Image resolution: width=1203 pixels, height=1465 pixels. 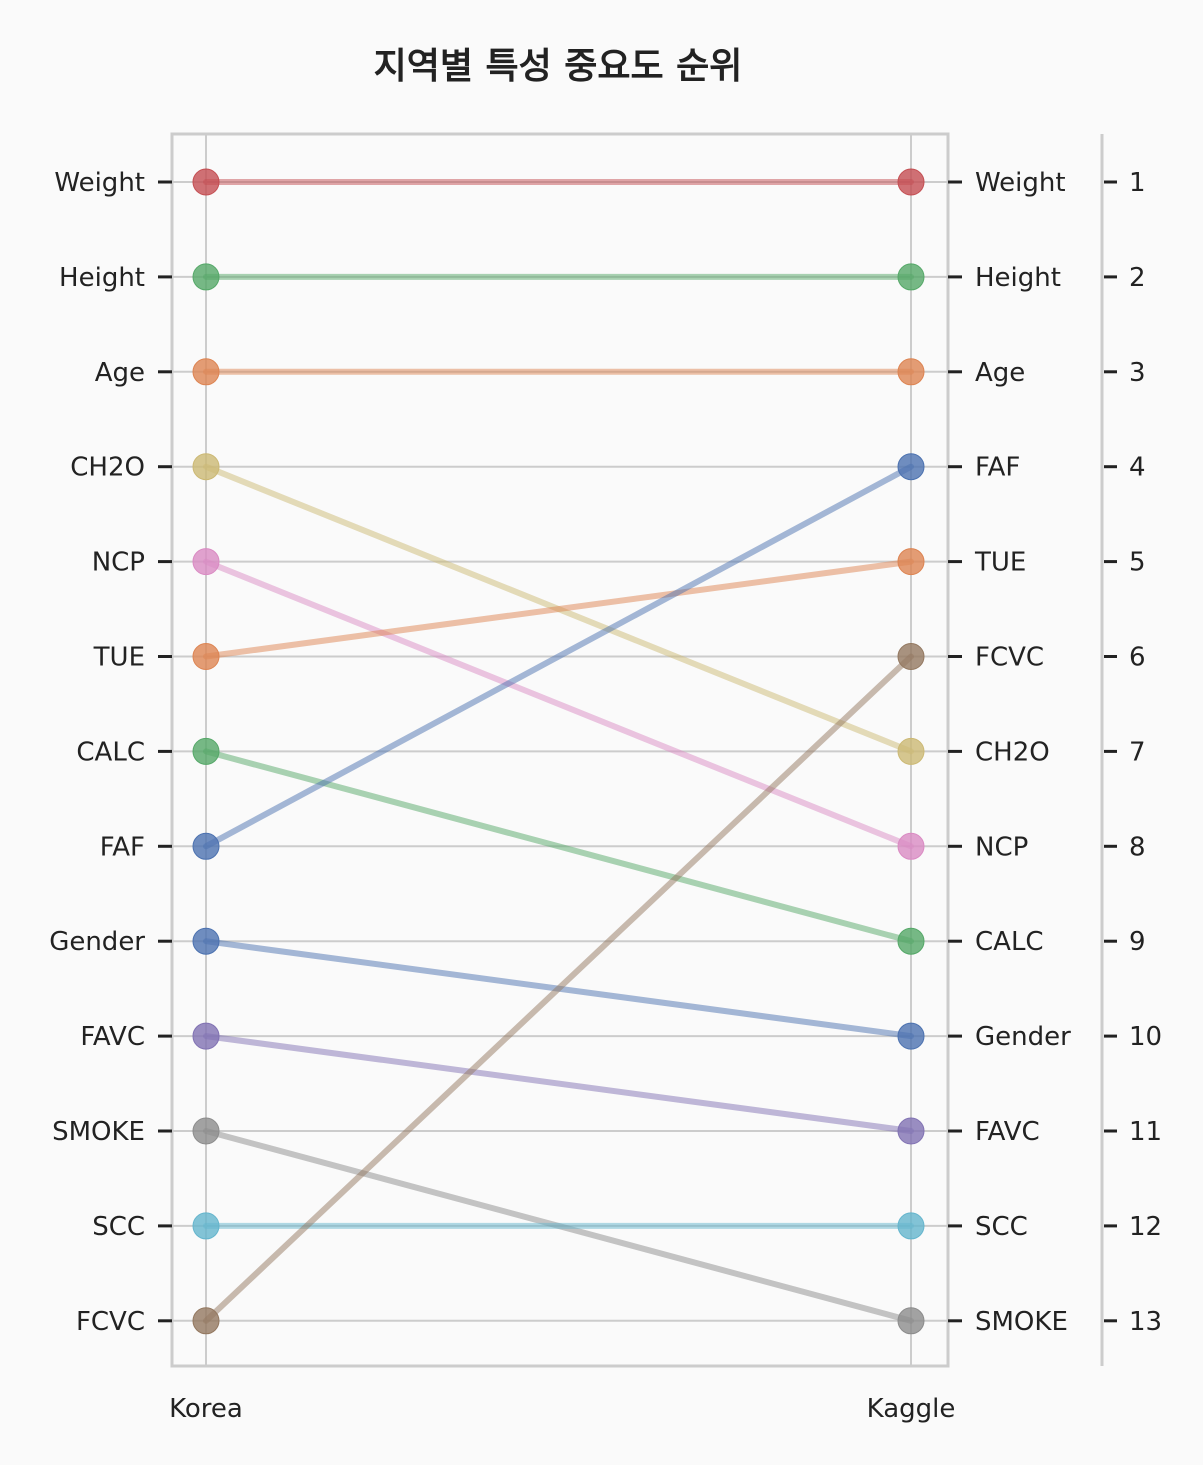 What do you see at coordinates (911, 277) in the screenshot?
I see `point-kaggle-height` at bounding box center [911, 277].